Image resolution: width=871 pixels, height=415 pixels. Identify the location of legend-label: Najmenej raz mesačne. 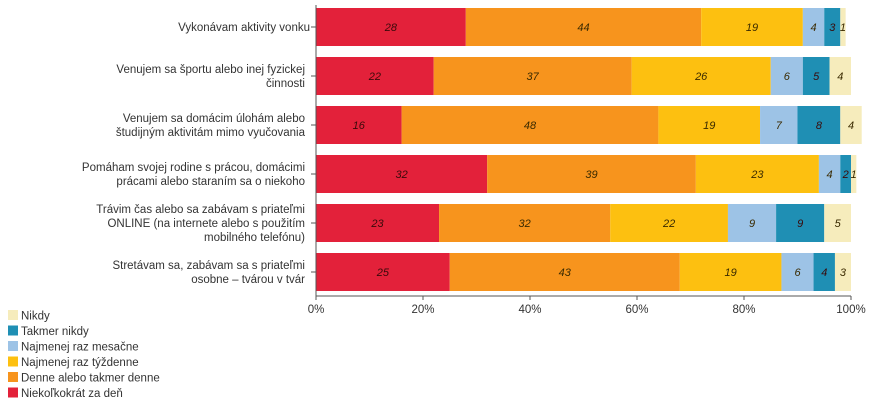
(80, 348).